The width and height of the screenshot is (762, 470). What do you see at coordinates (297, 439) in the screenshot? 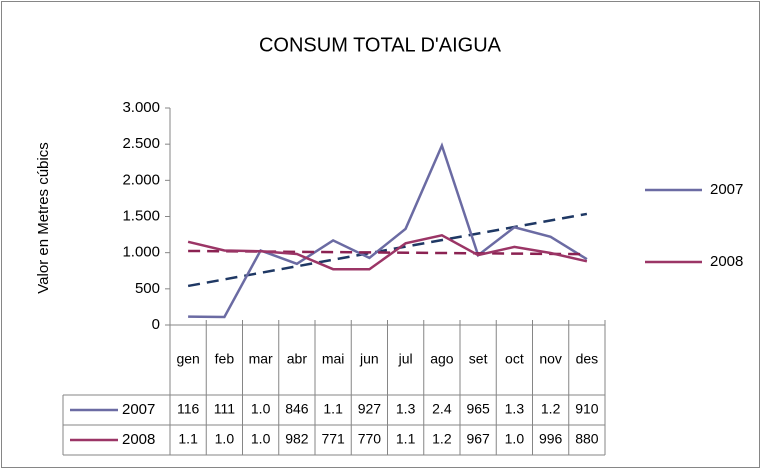
I see `table-value: 982` at bounding box center [297, 439].